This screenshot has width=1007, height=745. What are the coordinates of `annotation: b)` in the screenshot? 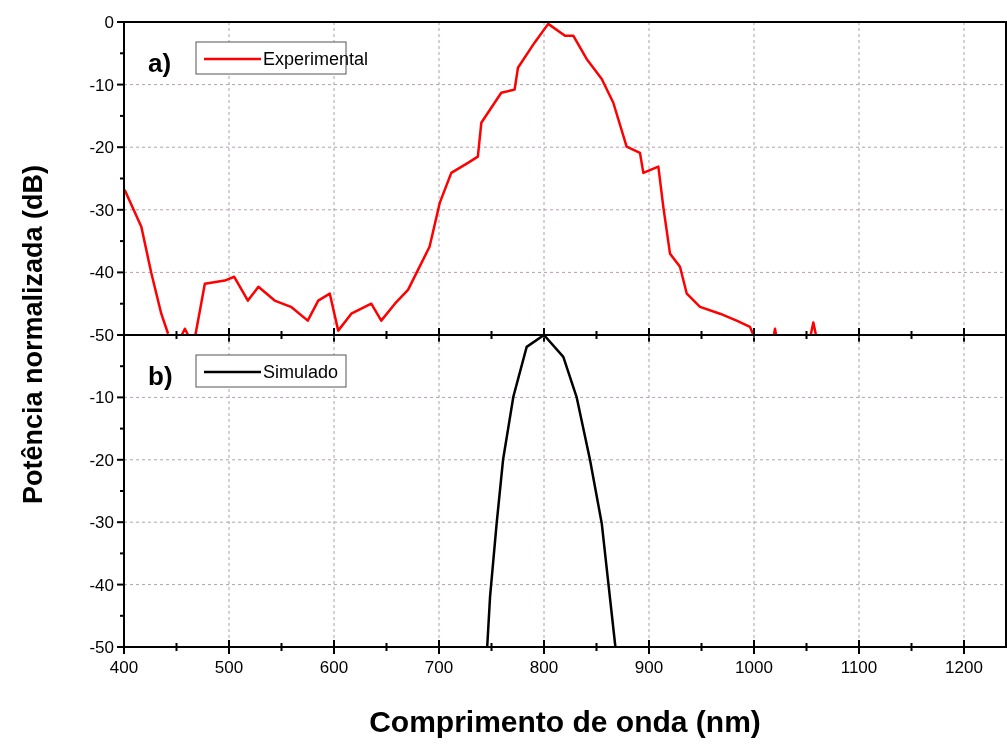 It's located at (160, 376).